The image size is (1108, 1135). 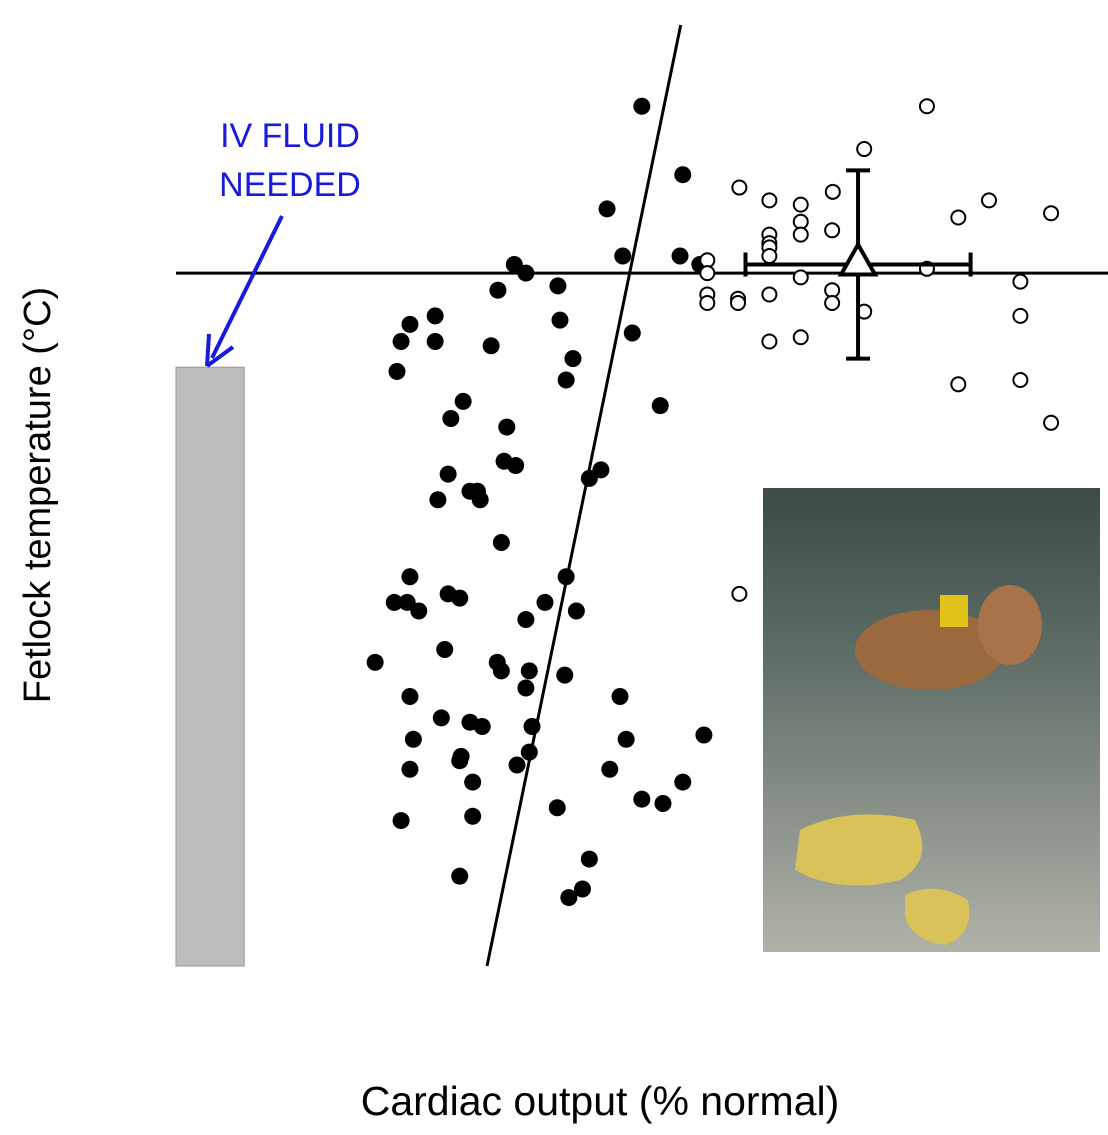 I want to click on annotation: NEEDED, so click(x=290, y=185).